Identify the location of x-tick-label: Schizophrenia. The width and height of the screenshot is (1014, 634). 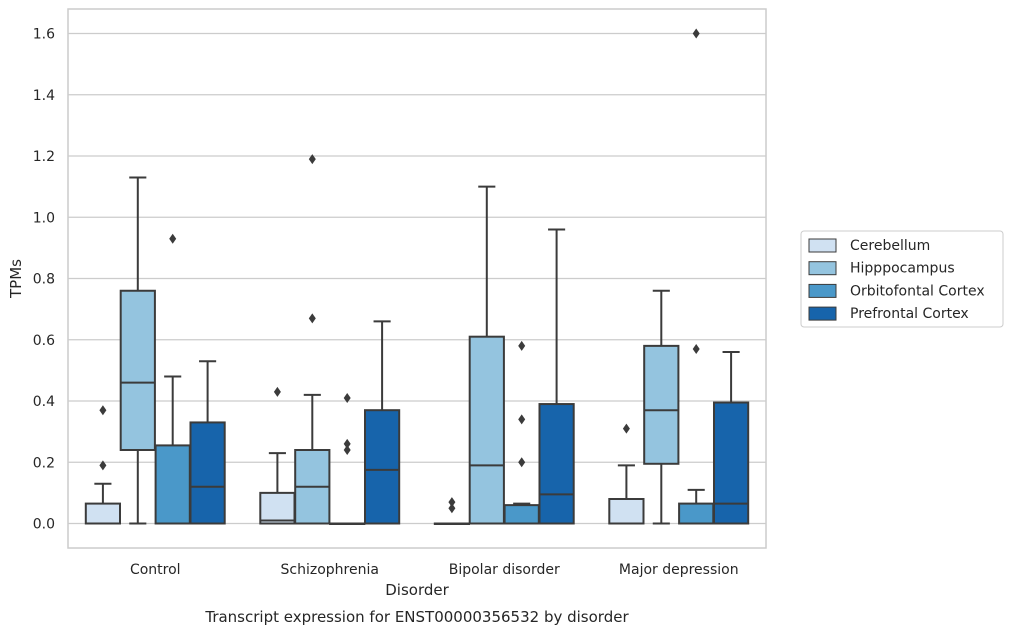
(330, 570).